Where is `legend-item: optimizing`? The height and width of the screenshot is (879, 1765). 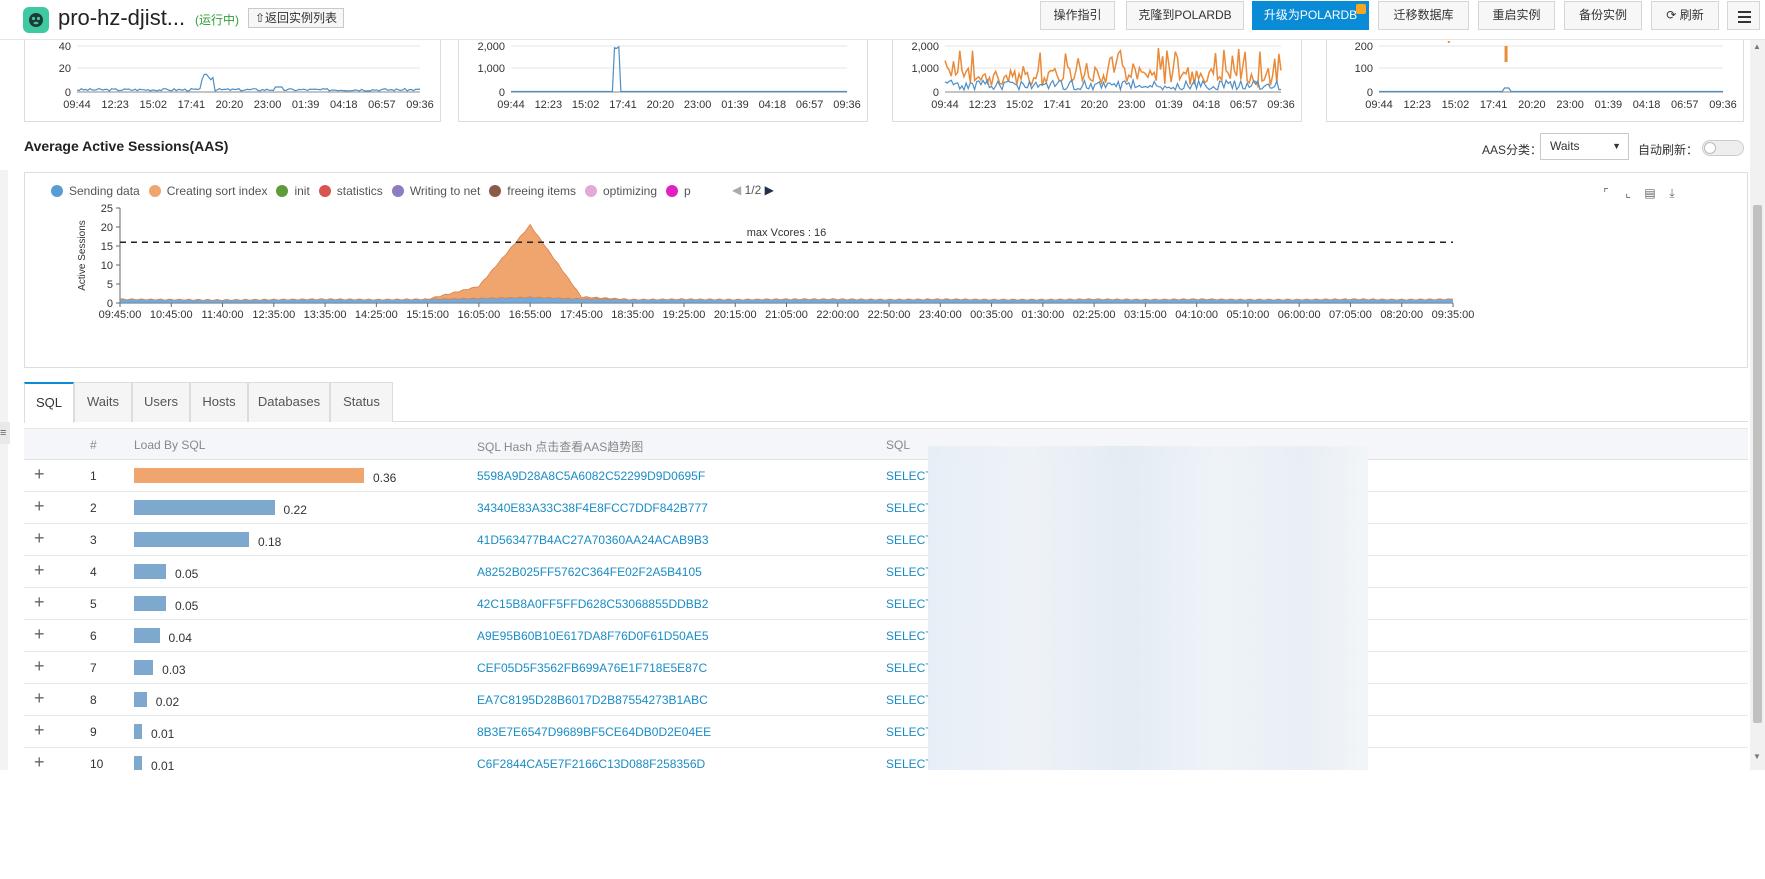
legend-item: optimizing is located at coordinates (621, 191).